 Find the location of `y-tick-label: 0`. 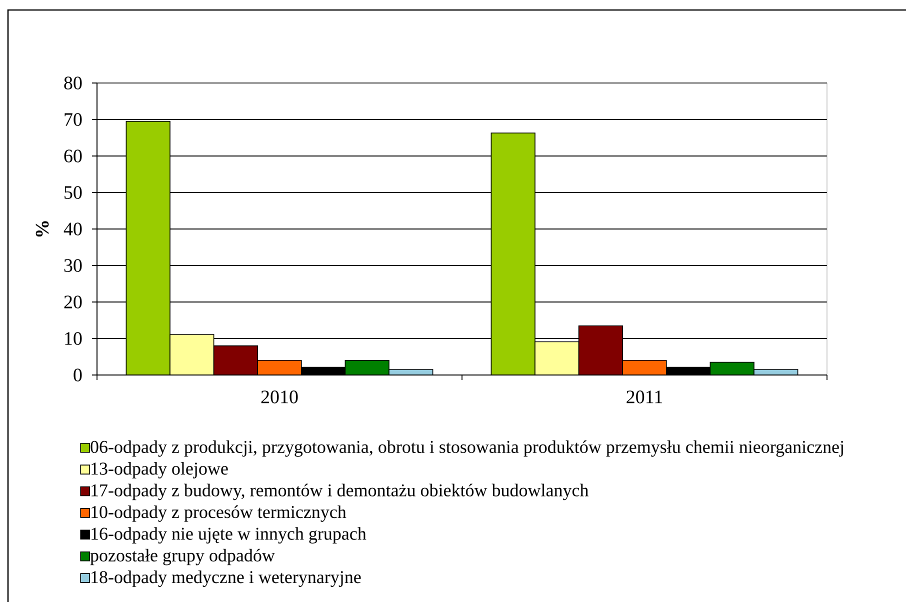

y-tick-label: 0 is located at coordinates (78, 375).